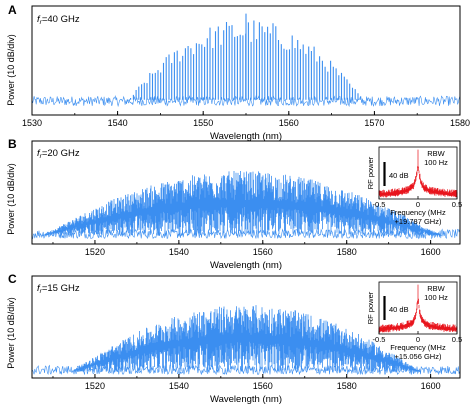 Image resolution: width=473 pixels, height=409 pixels. What do you see at coordinates (39, 288) in the screenshot?
I see `panel-c-rep-rate-symbol: f` at bounding box center [39, 288].